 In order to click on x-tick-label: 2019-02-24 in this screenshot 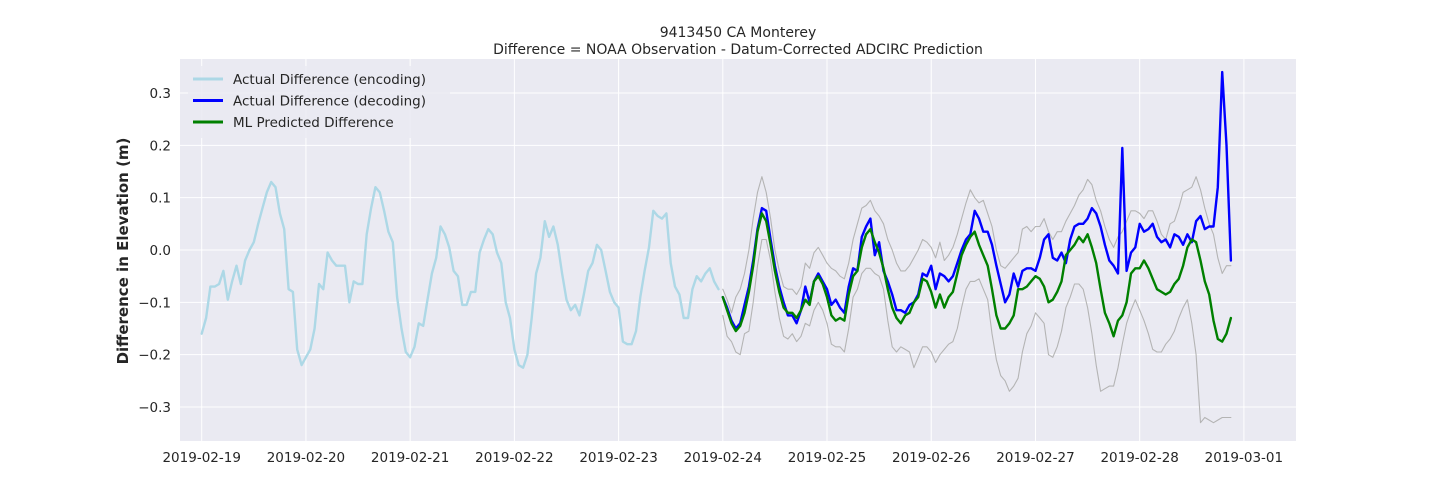, I will do `click(723, 458)`.